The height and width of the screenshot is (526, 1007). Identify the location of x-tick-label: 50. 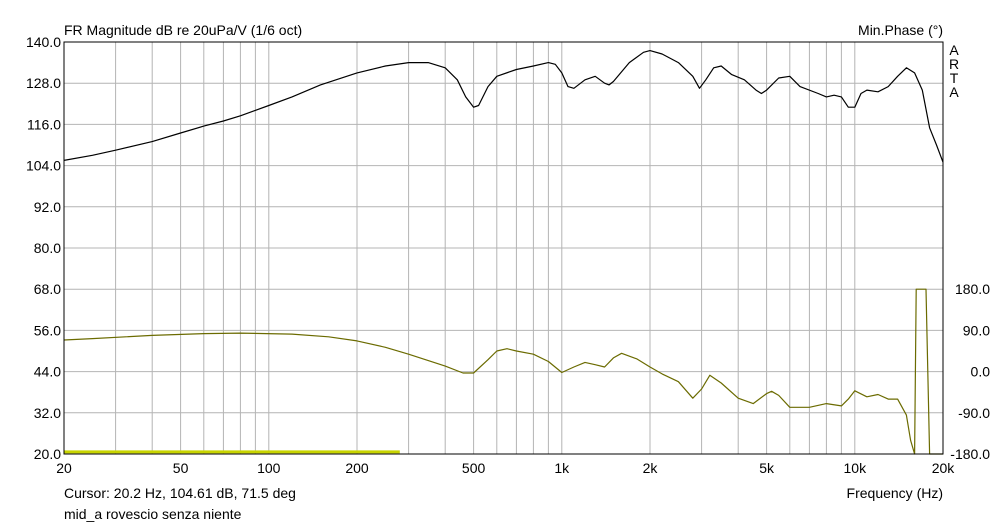
(181, 468).